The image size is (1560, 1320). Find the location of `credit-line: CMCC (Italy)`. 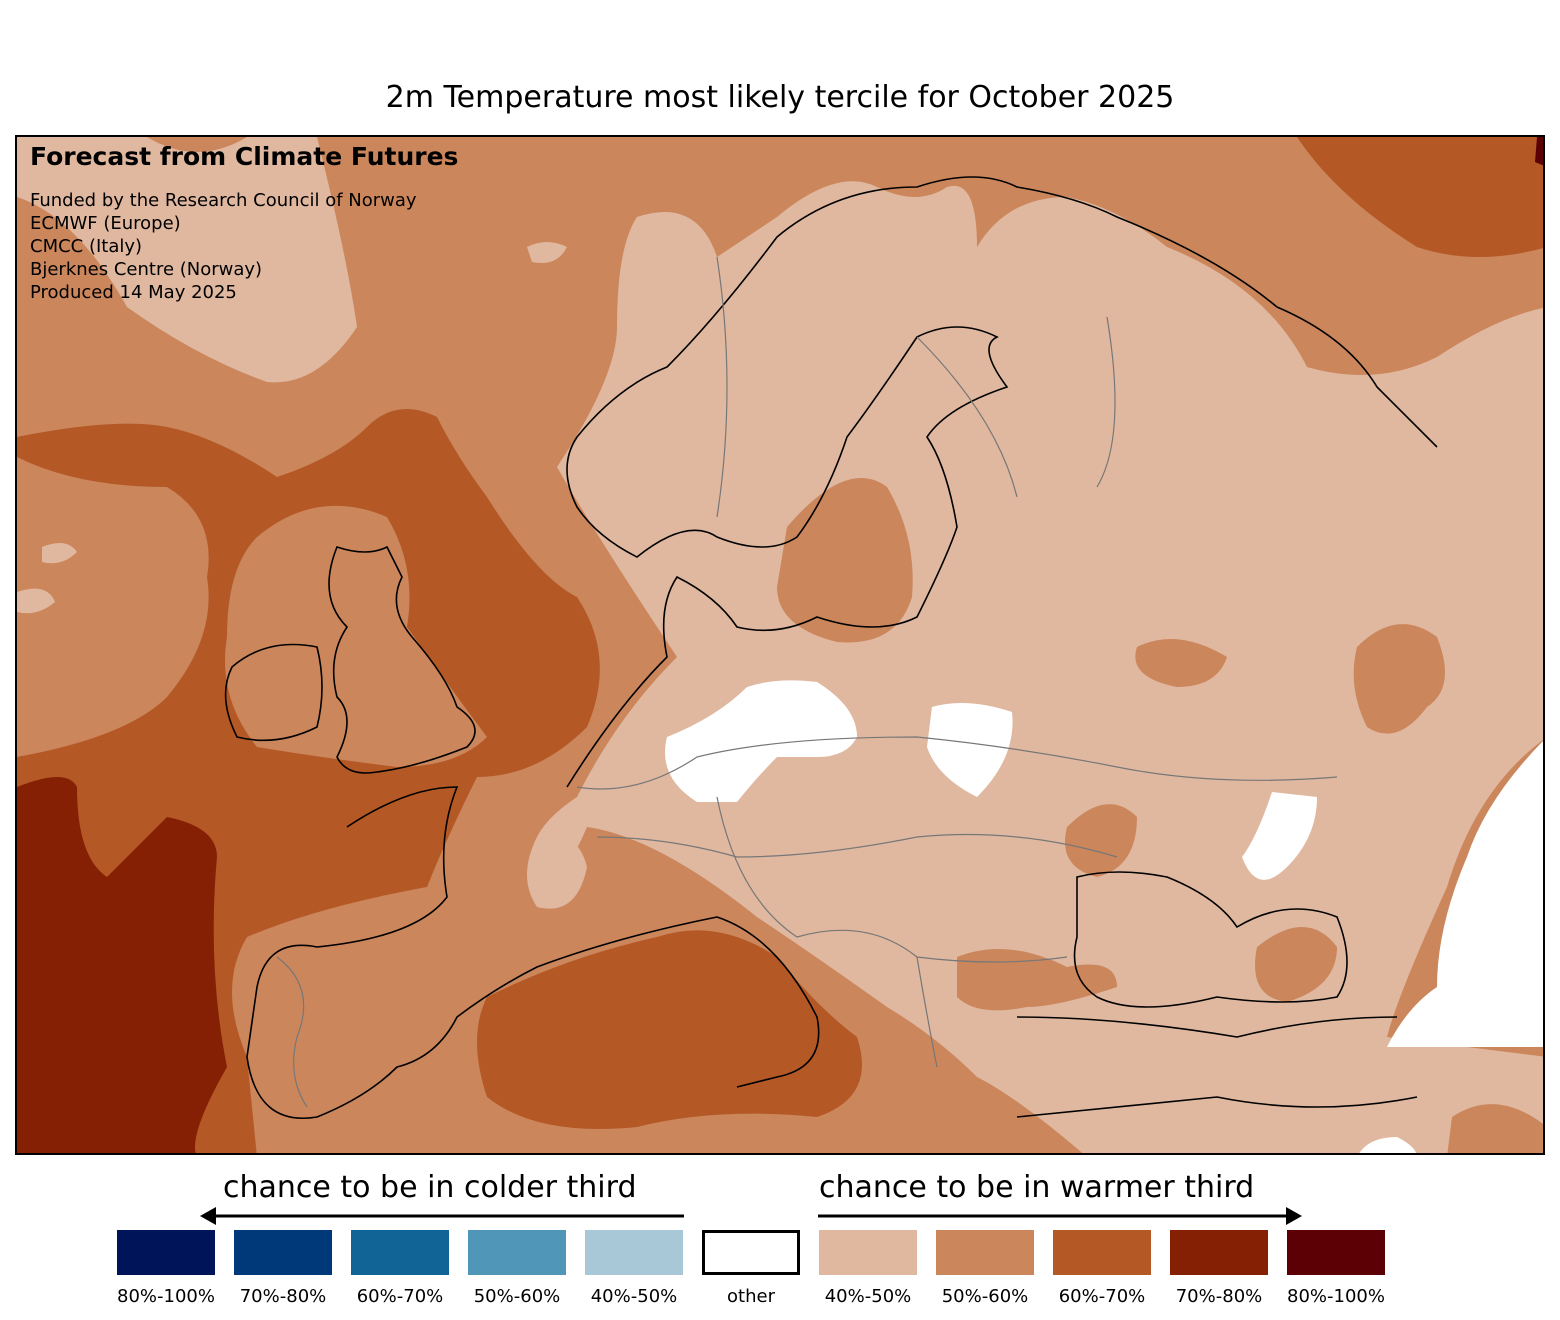

credit-line: CMCC (Italy) is located at coordinates (86, 246).